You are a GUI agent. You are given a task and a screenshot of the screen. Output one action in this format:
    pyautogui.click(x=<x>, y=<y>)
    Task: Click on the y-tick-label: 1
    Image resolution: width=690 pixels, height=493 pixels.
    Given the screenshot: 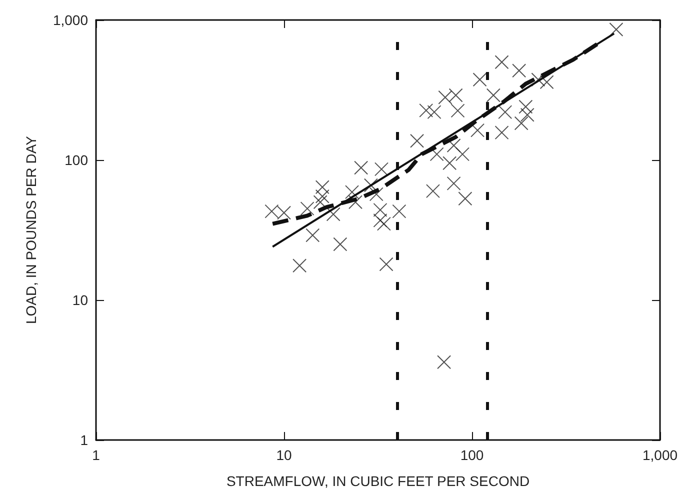 What is the action you would take?
    pyautogui.click(x=84, y=440)
    